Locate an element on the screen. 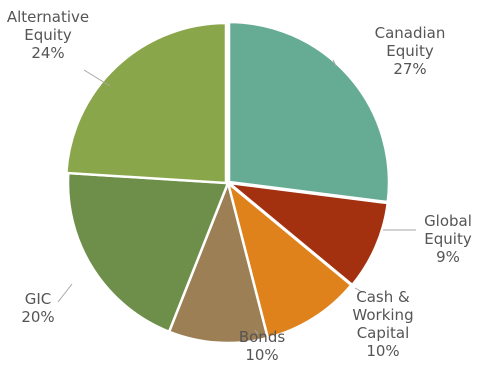 Image resolution: width=478 pixels, height=366 pixels. leader-line-alternative-equity is located at coordinates (97, 78).